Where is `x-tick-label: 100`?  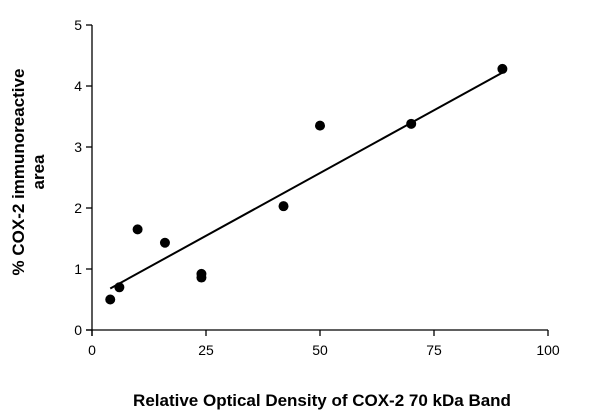
x-tick-label: 100 is located at coordinates (548, 350).